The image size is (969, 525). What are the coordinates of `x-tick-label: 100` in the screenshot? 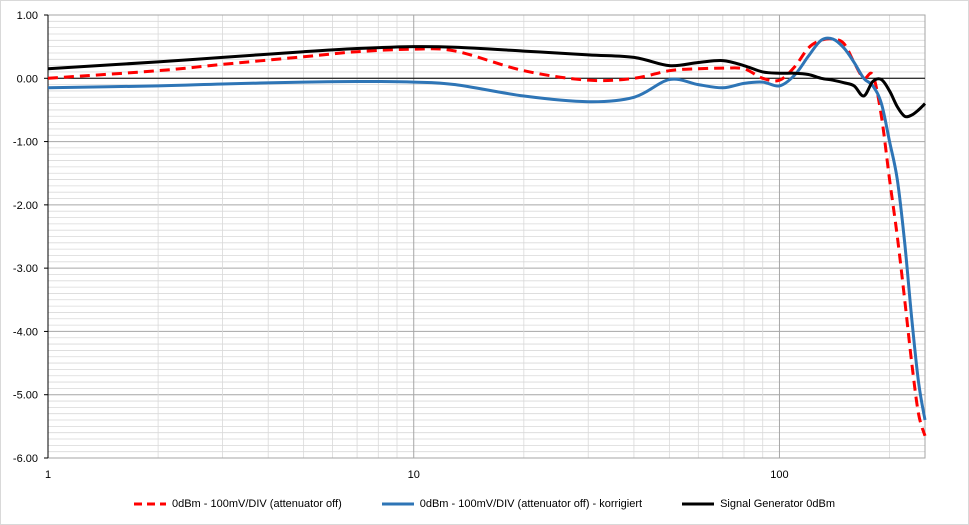 It's located at (779, 475).